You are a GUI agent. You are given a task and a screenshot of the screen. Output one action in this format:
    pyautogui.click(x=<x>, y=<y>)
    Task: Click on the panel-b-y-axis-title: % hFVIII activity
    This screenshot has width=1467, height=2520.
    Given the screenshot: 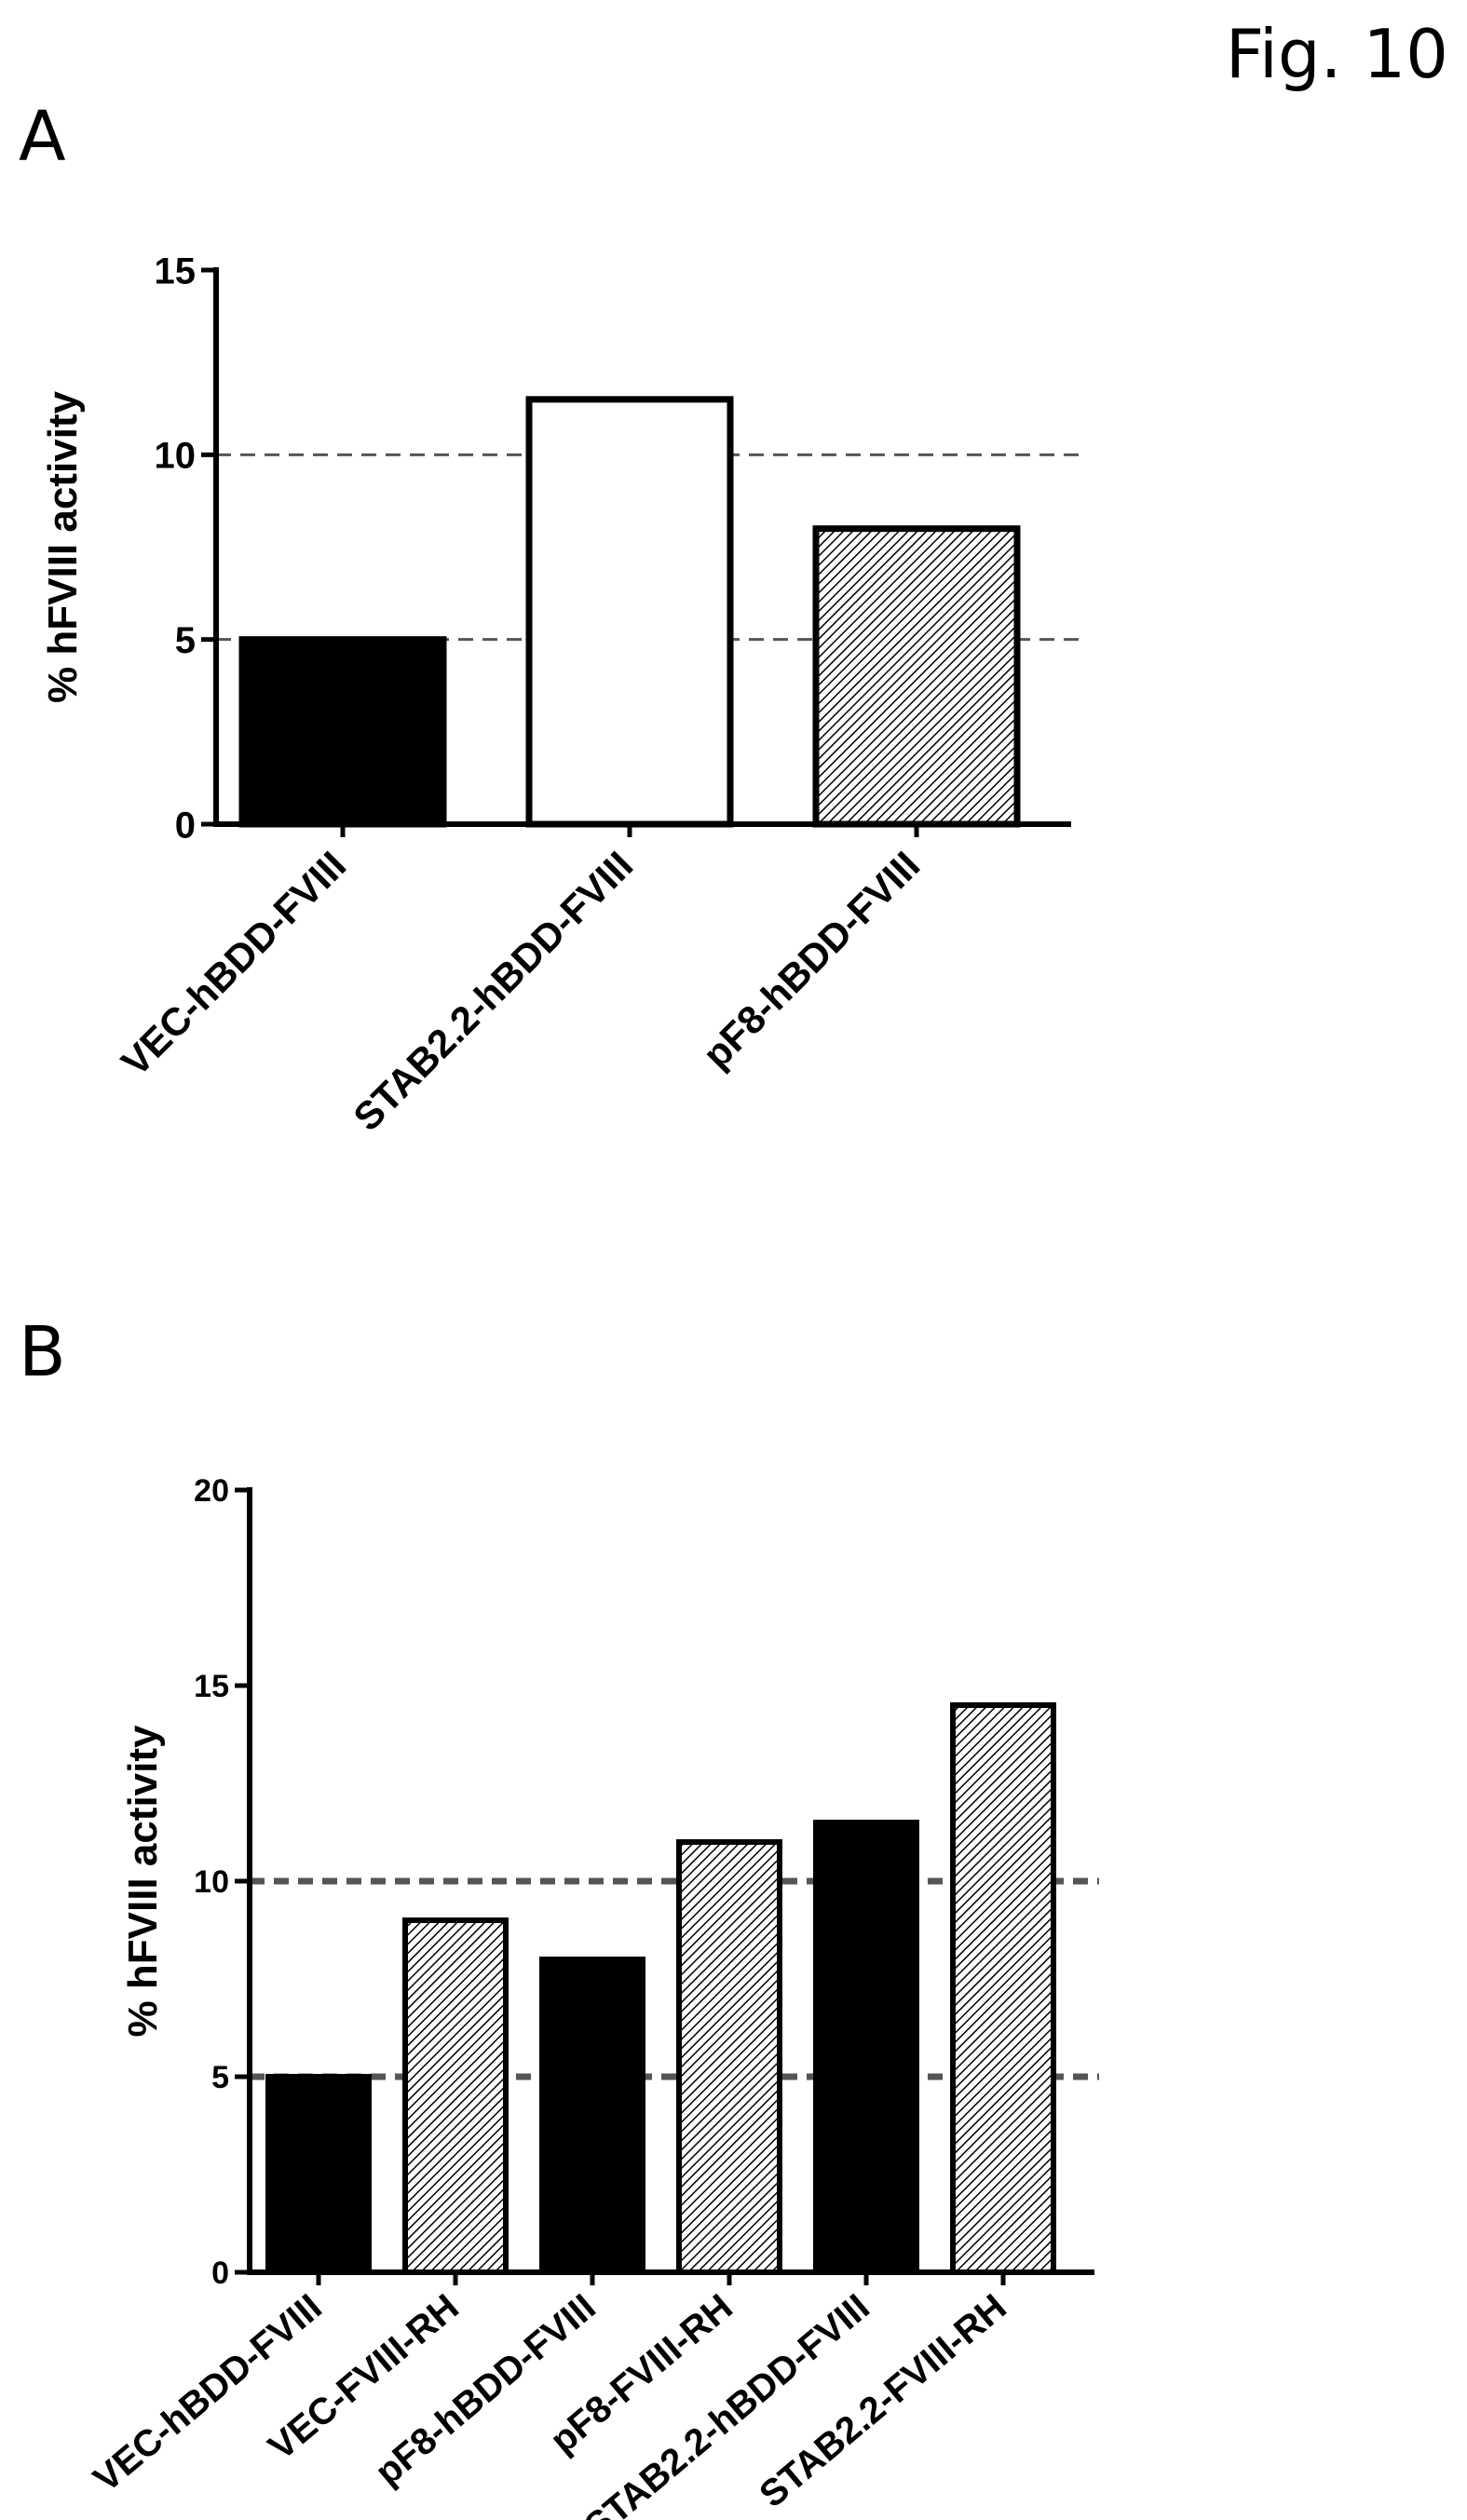 What is the action you would take?
    pyautogui.click(x=143, y=1881)
    